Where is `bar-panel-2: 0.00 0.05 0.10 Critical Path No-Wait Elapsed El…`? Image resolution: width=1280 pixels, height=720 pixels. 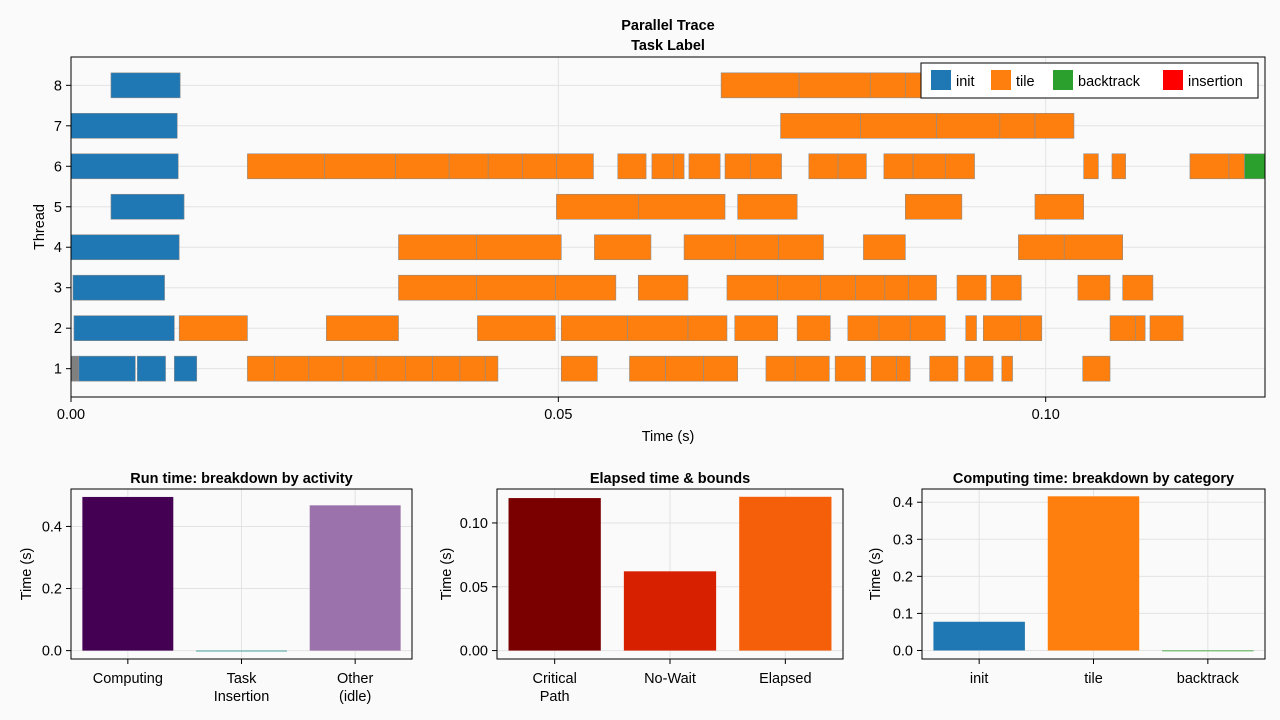
bar-panel-2: 0.00 0.05 0.10 Critical Path No-Wait Elapsed El… is located at coordinates (641, 588).